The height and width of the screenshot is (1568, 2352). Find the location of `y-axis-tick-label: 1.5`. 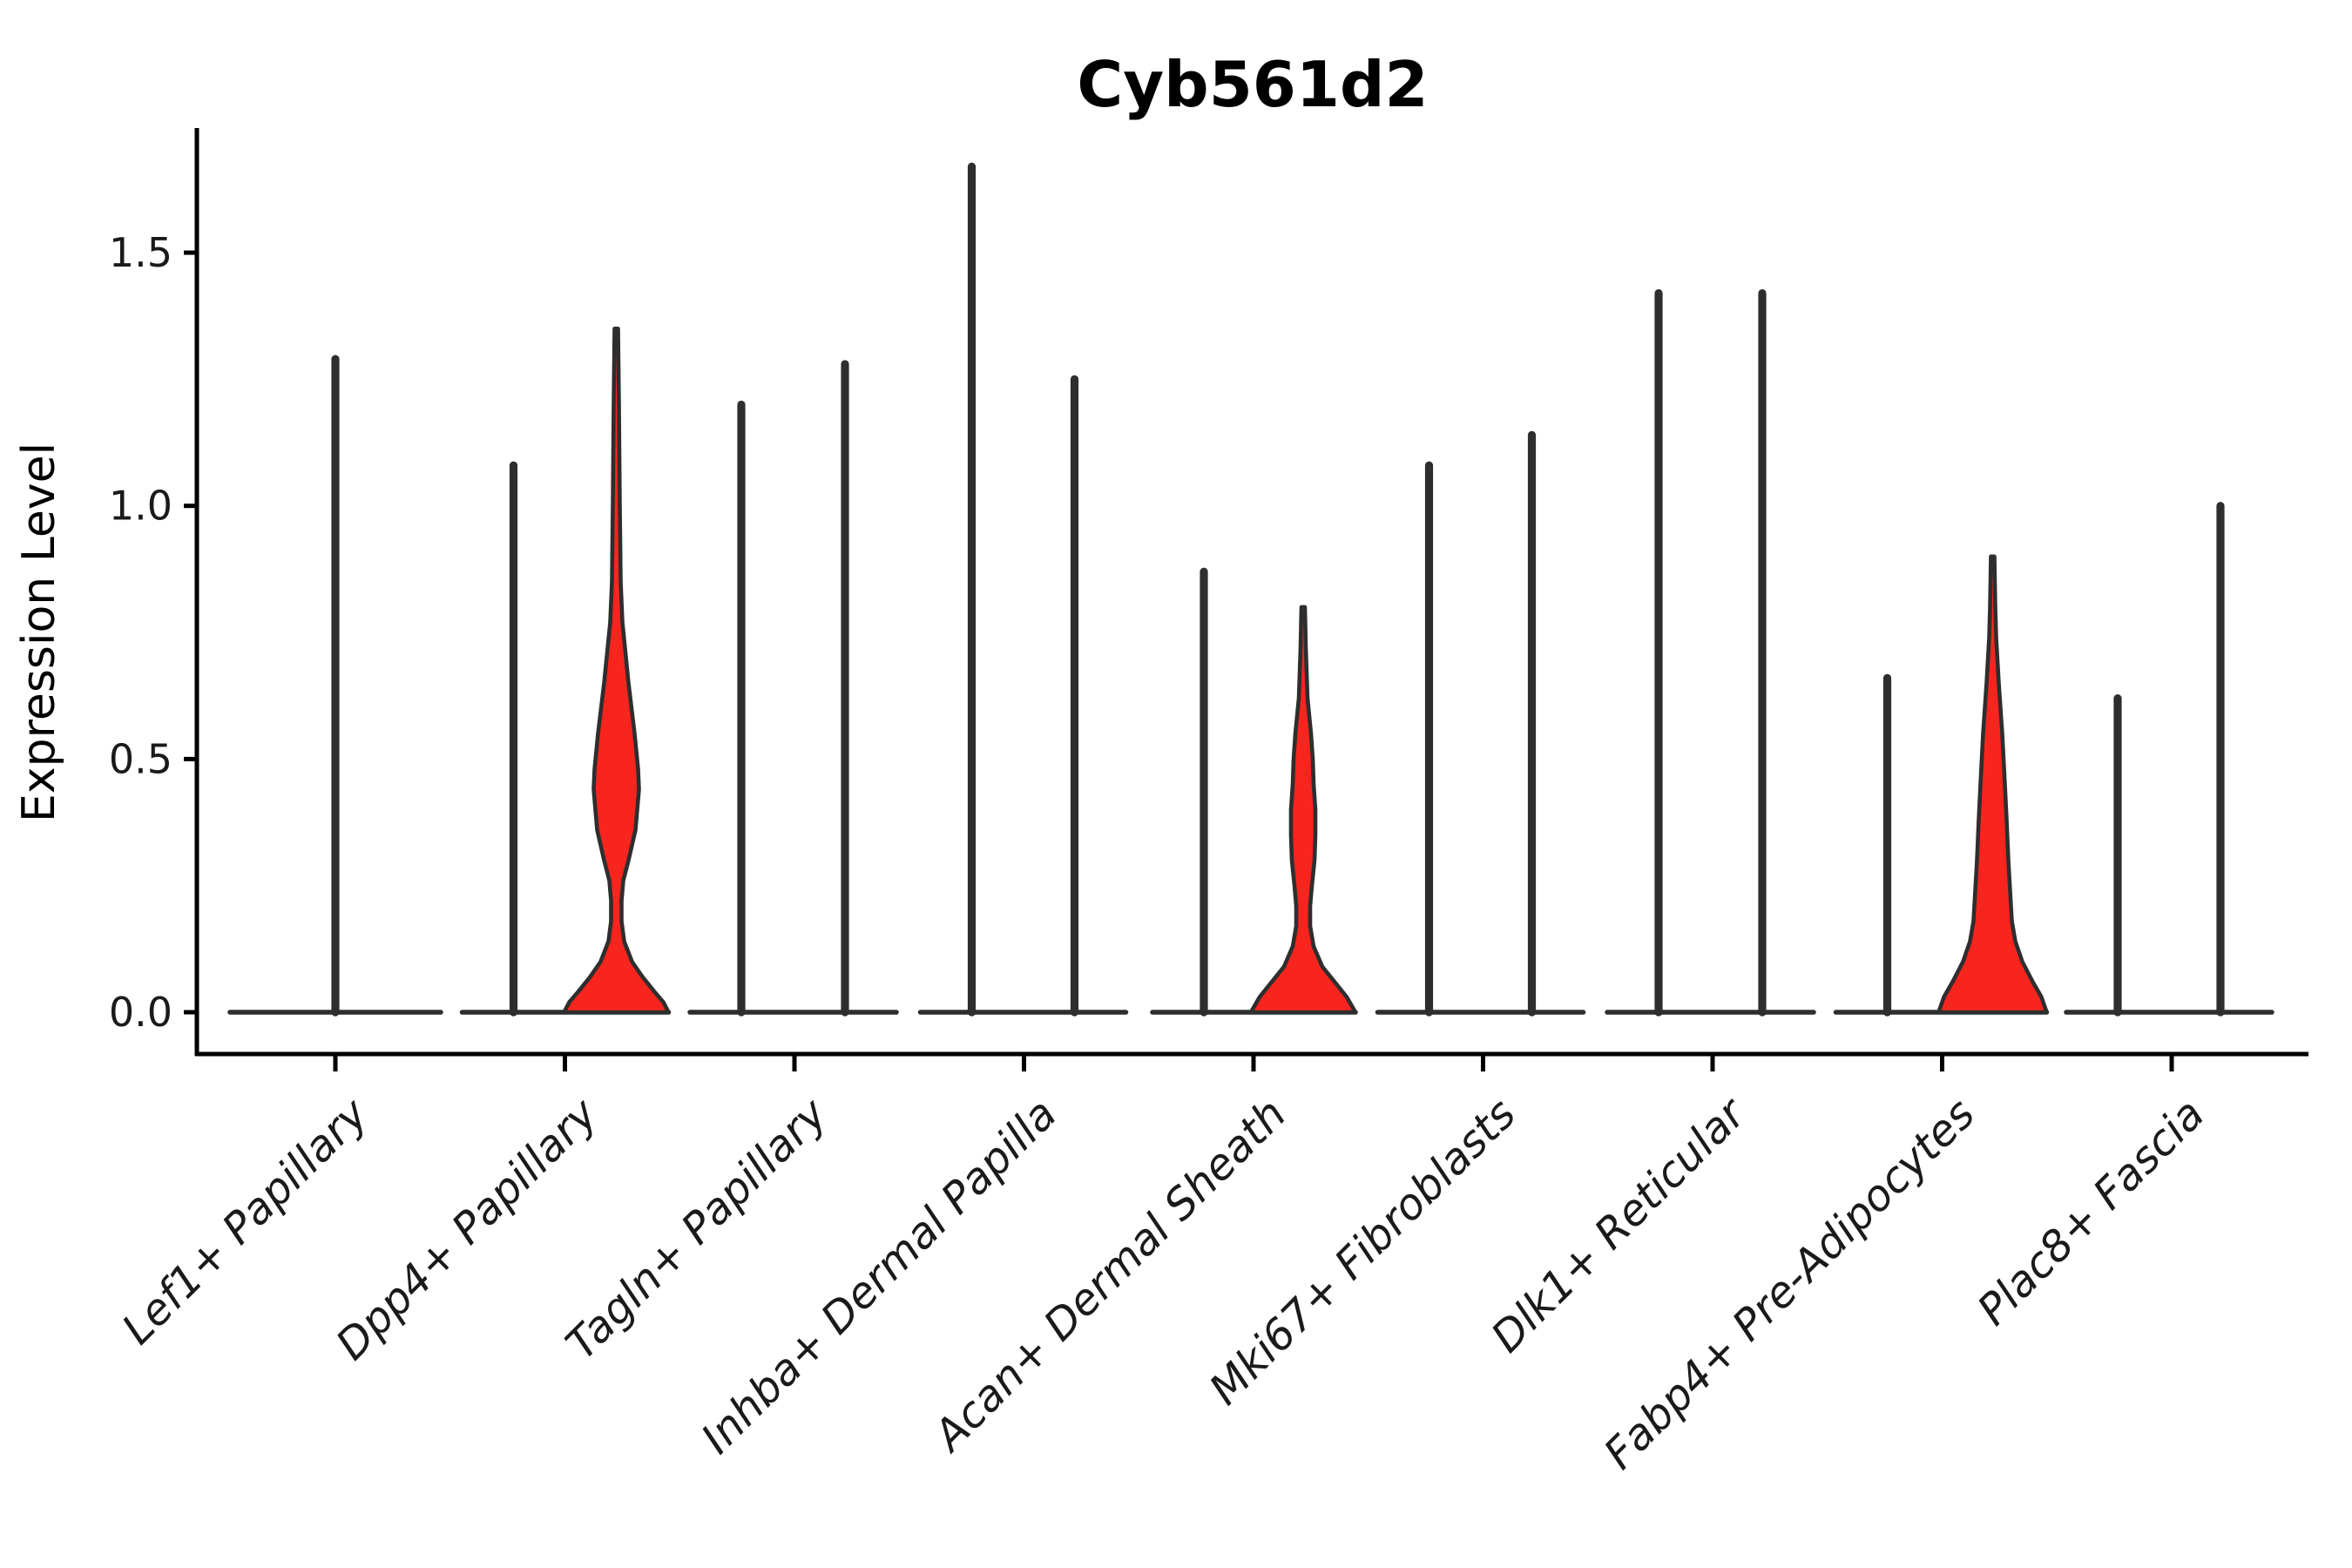

y-axis-tick-label: 1.5 is located at coordinates (140, 252).